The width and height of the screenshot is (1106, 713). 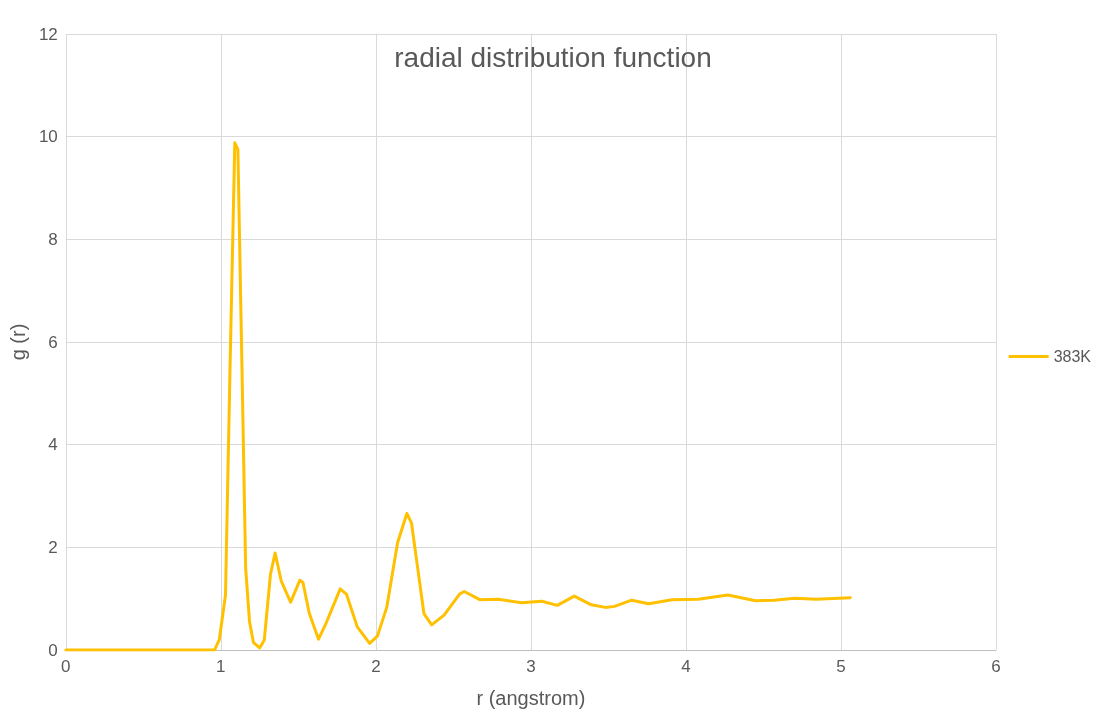 I want to click on y-tick-label: 6, so click(x=53, y=342).